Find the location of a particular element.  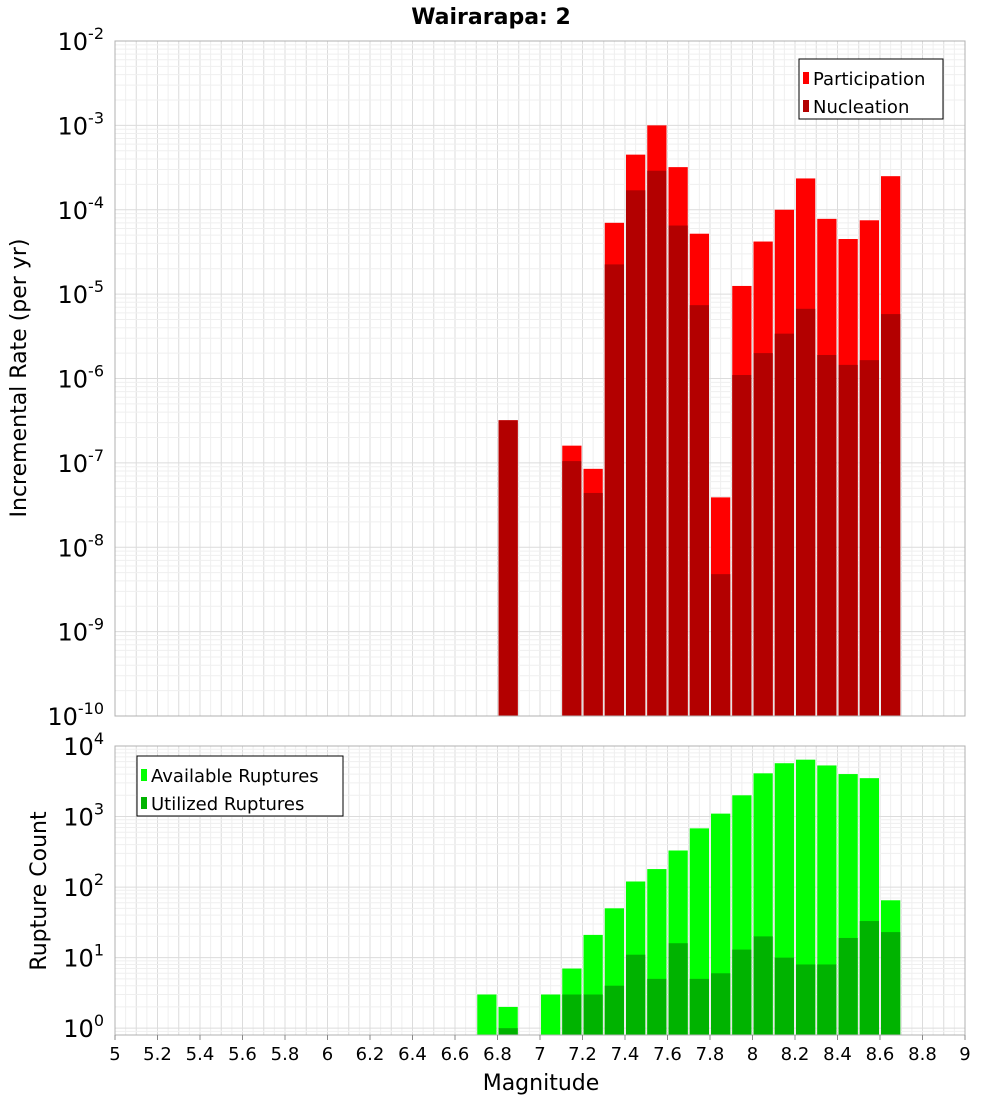

x-tick-label: 5.6 is located at coordinates (242, 1054).